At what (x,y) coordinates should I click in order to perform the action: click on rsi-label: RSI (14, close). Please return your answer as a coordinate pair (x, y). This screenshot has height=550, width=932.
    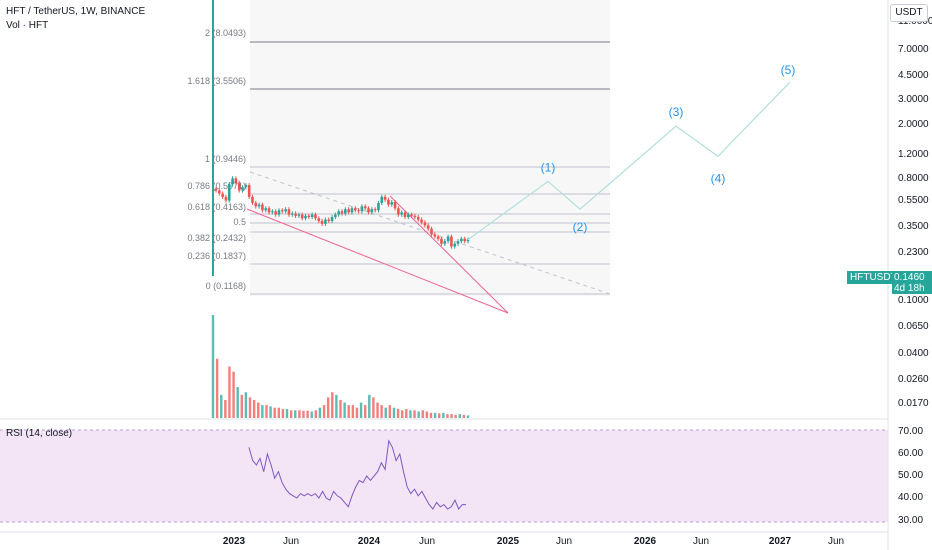
    Looking at the image, I should click on (39, 433).